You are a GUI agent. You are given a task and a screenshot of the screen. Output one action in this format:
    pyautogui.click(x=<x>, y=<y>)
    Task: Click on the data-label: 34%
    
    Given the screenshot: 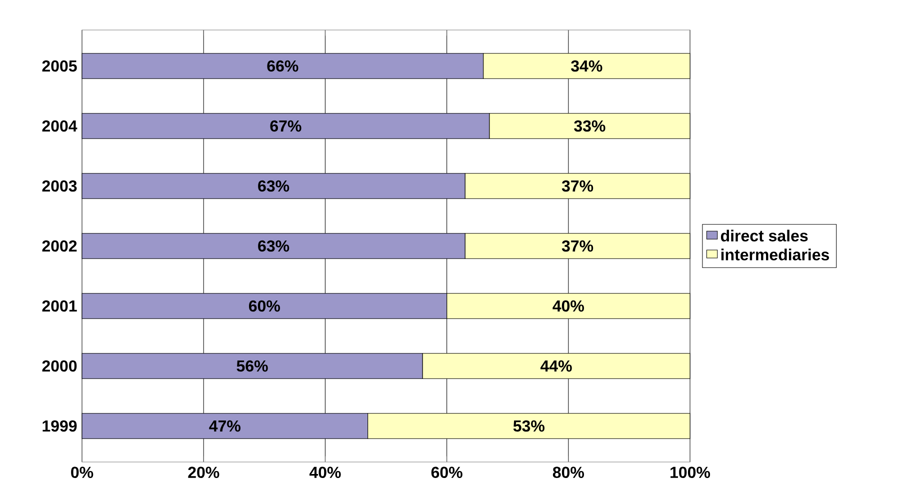 What is the action you would take?
    pyautogui.click(x=586, y=66)
    